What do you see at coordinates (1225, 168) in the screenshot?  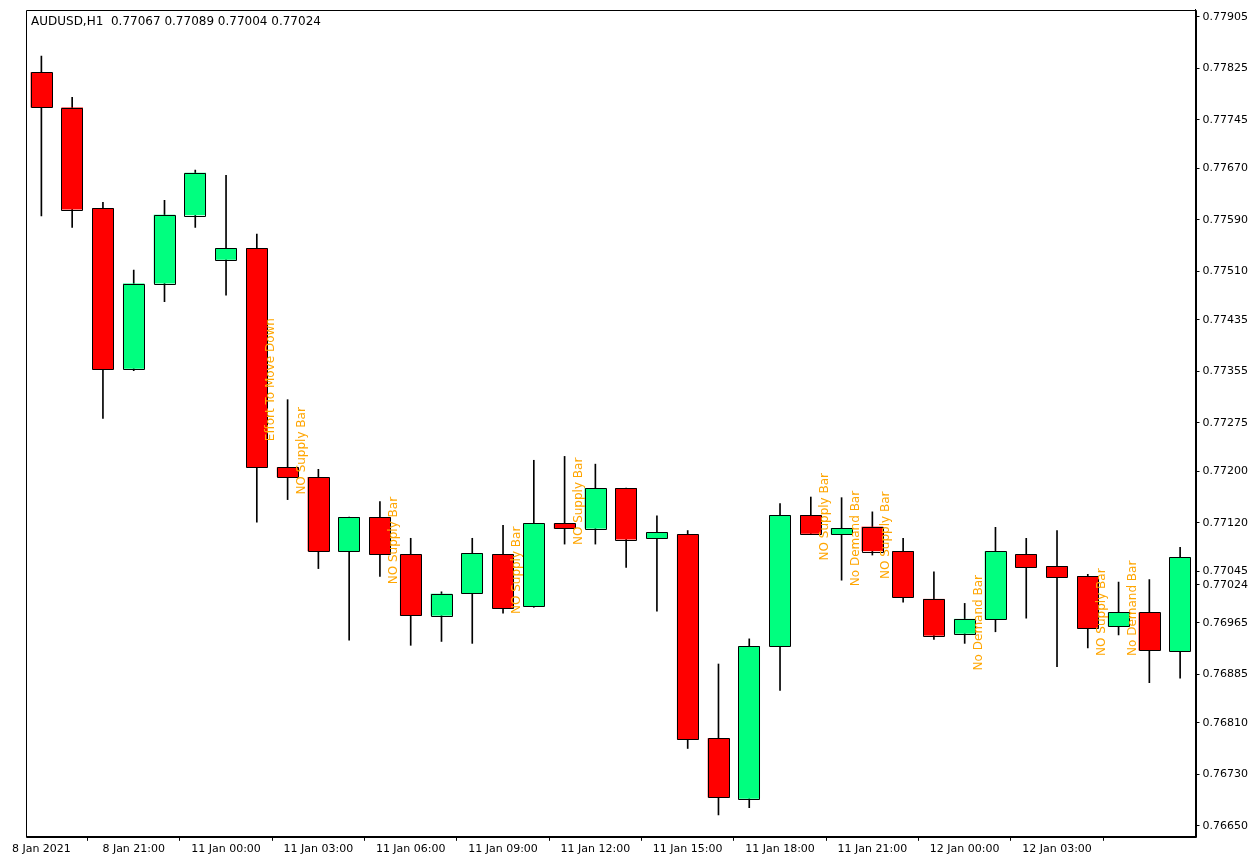 I see `y-tick-label: 0.77670` at bounding box center [1225, 168].